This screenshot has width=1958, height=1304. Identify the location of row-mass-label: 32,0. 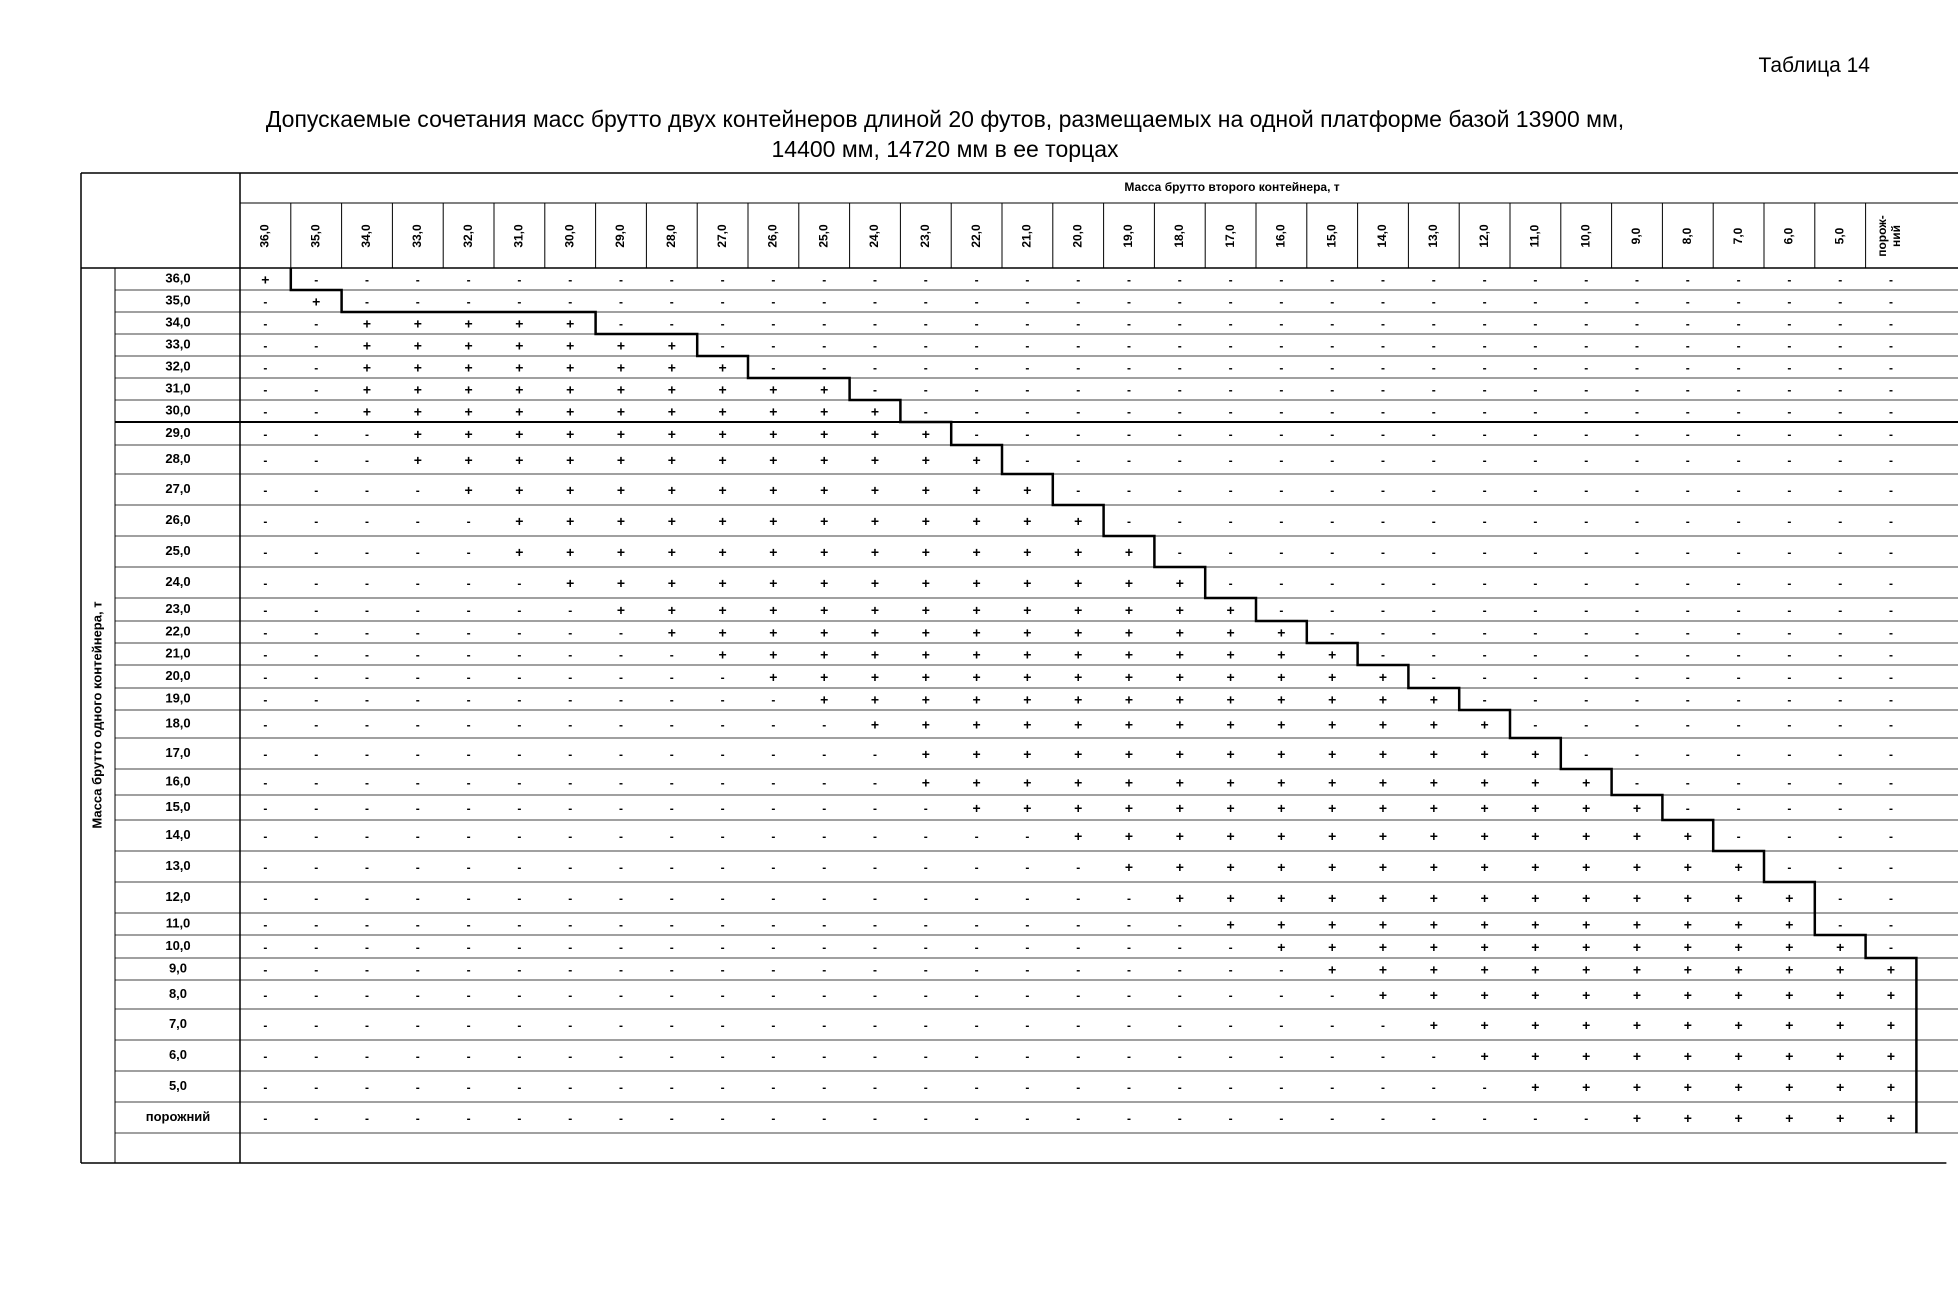
(177, 365).